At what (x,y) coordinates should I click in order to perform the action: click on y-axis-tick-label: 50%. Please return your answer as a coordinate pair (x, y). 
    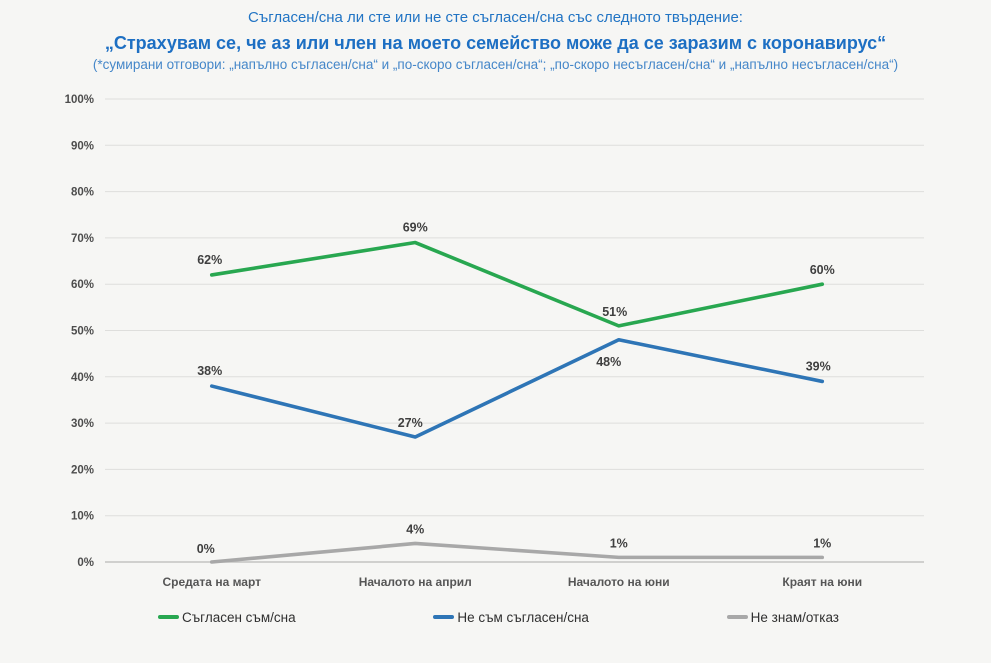
    Looking at the image, I should click on (82, 332).